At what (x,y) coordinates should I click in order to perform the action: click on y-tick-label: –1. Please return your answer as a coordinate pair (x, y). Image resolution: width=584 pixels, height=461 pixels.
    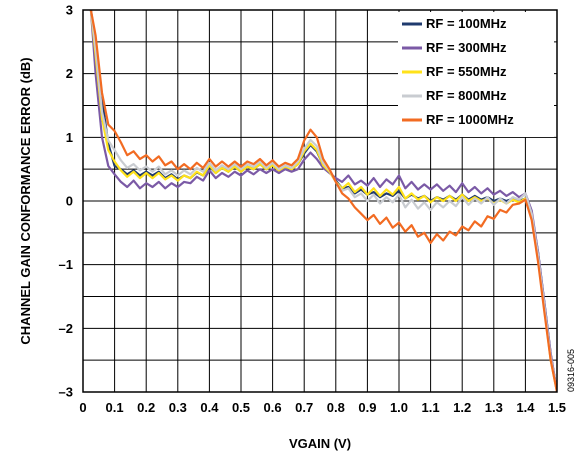
    Looking at the image, I should click on (66, 264).